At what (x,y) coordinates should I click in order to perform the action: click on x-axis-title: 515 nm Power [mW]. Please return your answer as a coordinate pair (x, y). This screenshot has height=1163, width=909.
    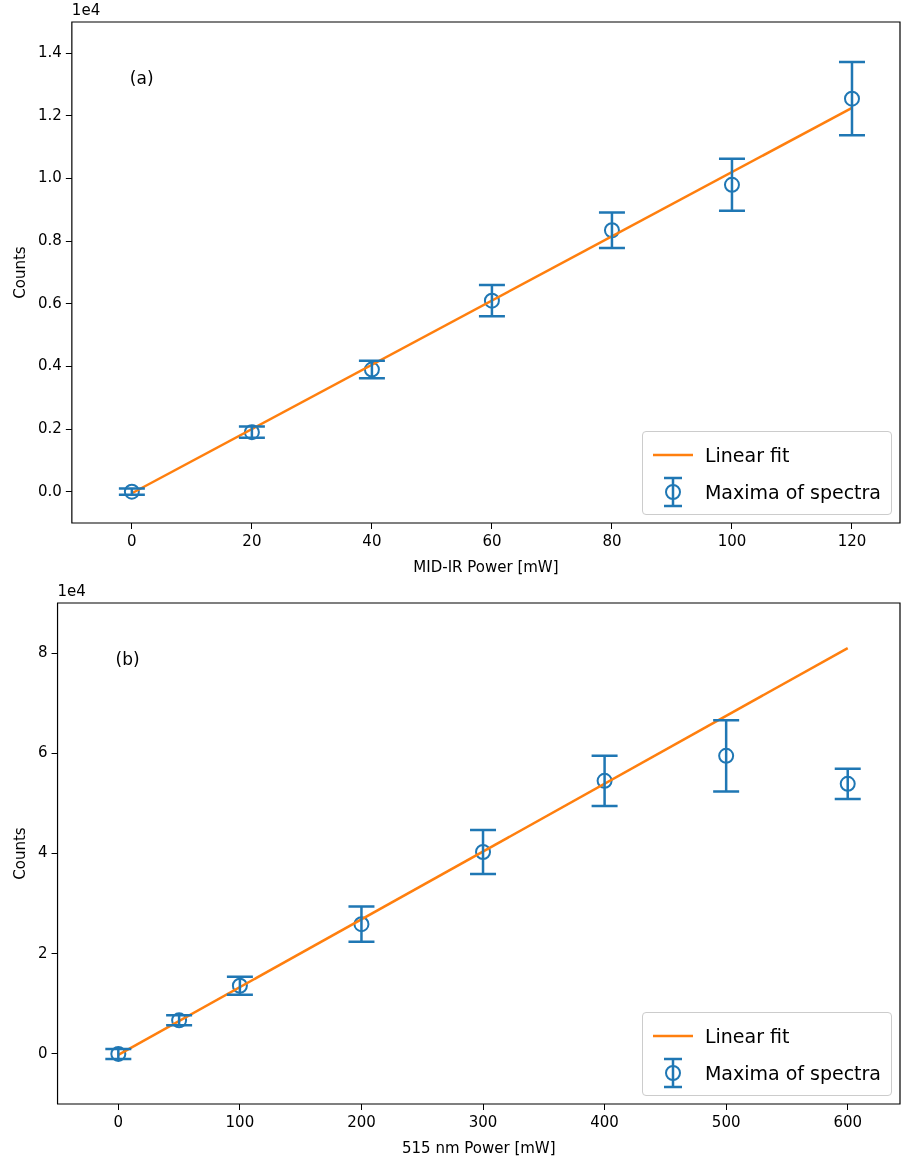
    Looking at the image, I should click on (478, 1147).